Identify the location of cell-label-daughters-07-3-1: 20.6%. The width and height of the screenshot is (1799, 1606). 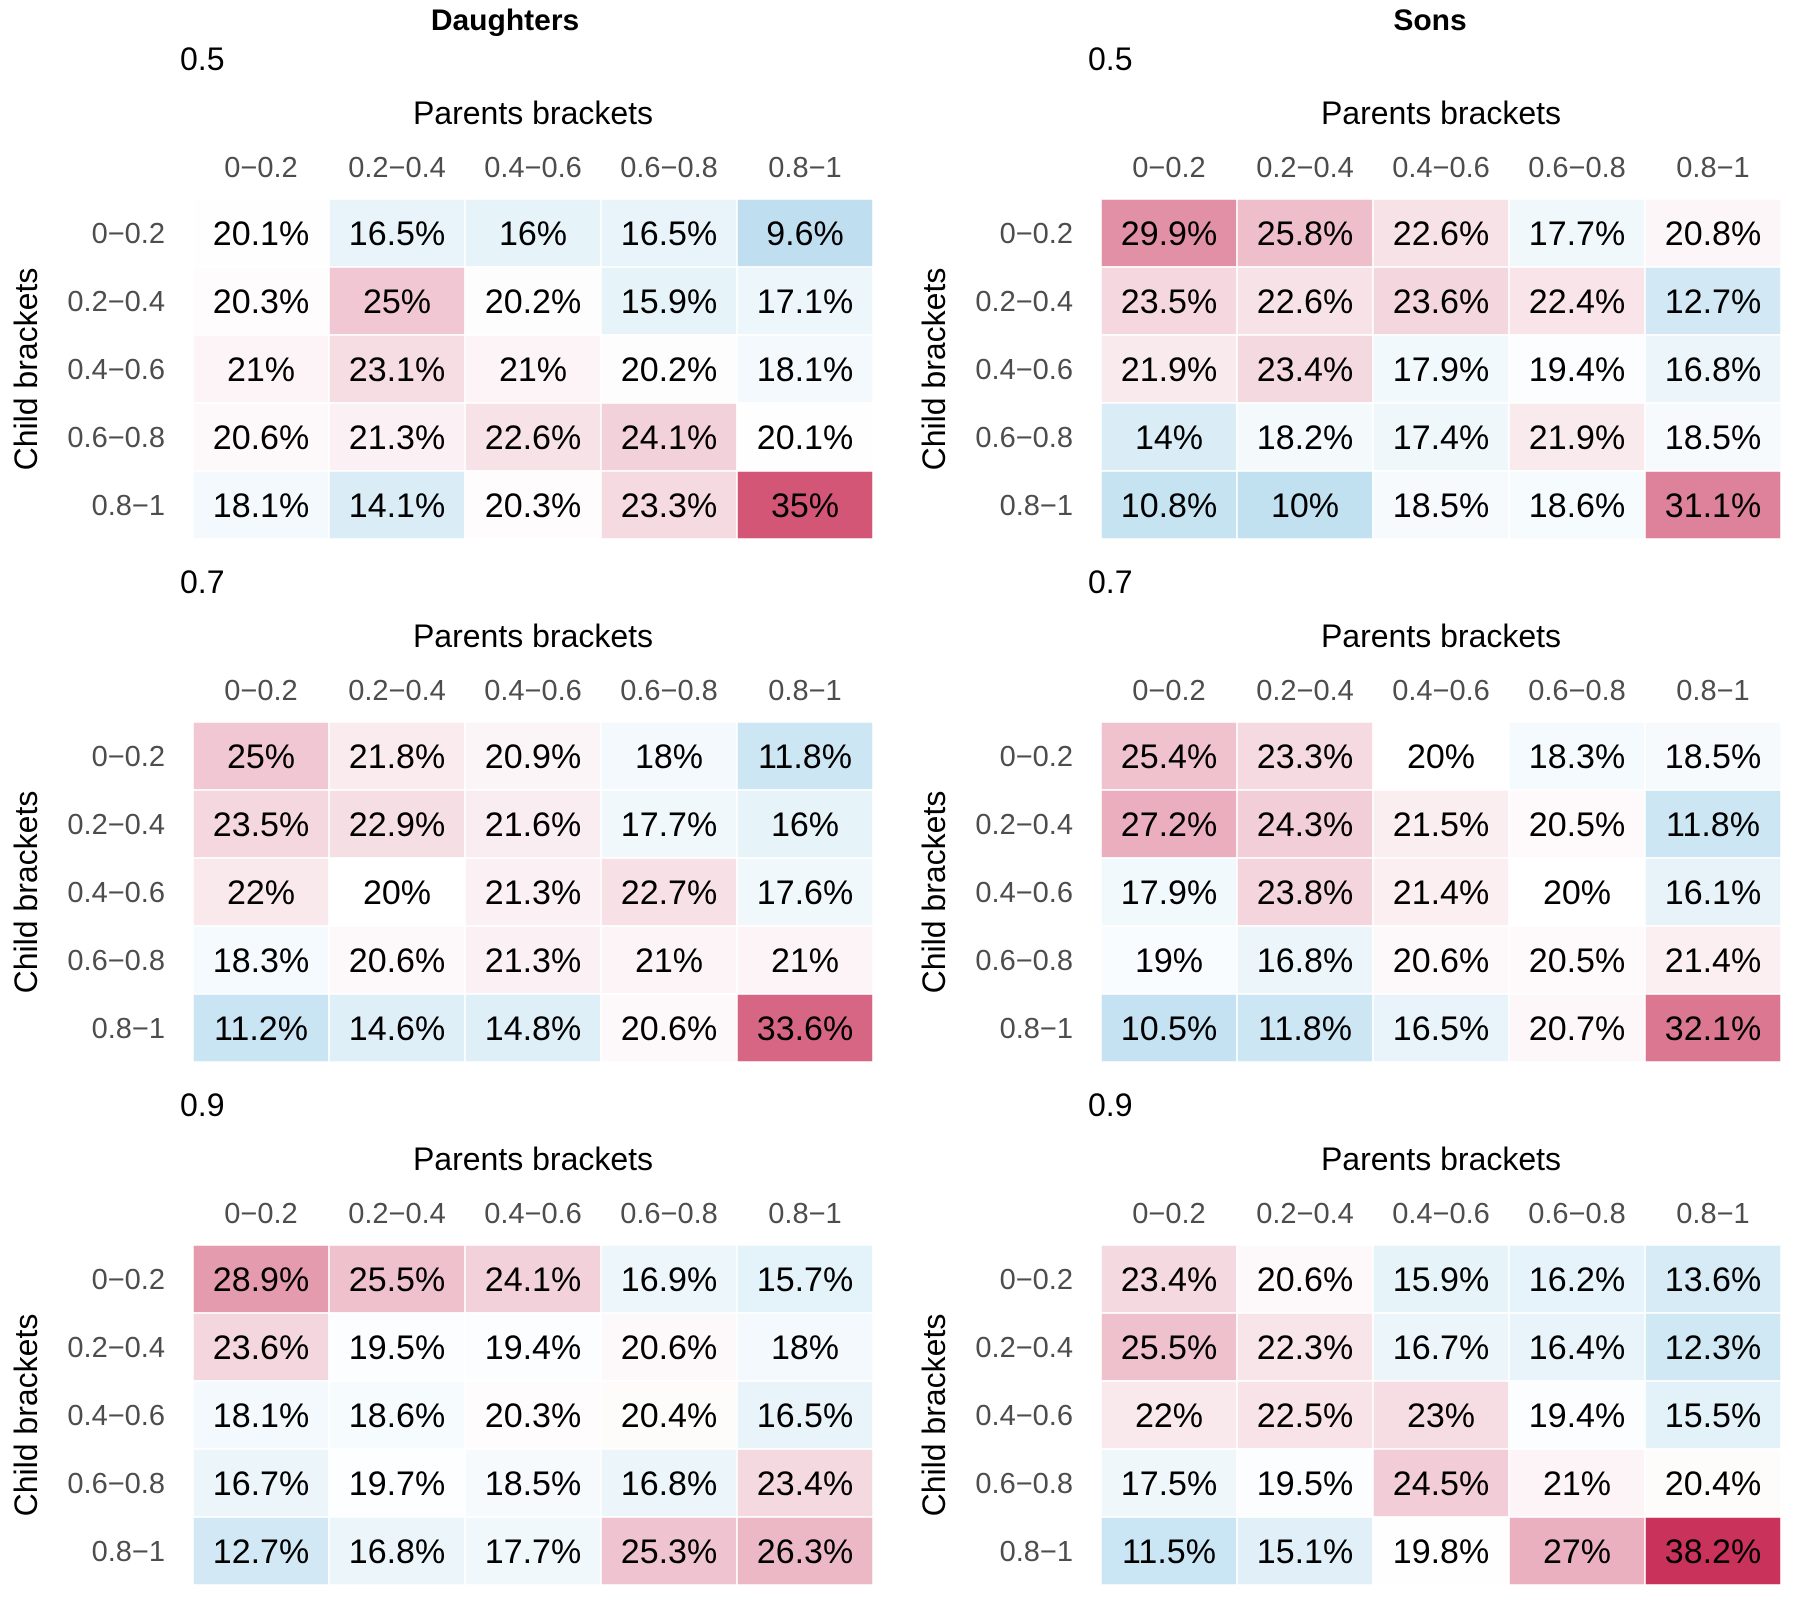
(397, 961).